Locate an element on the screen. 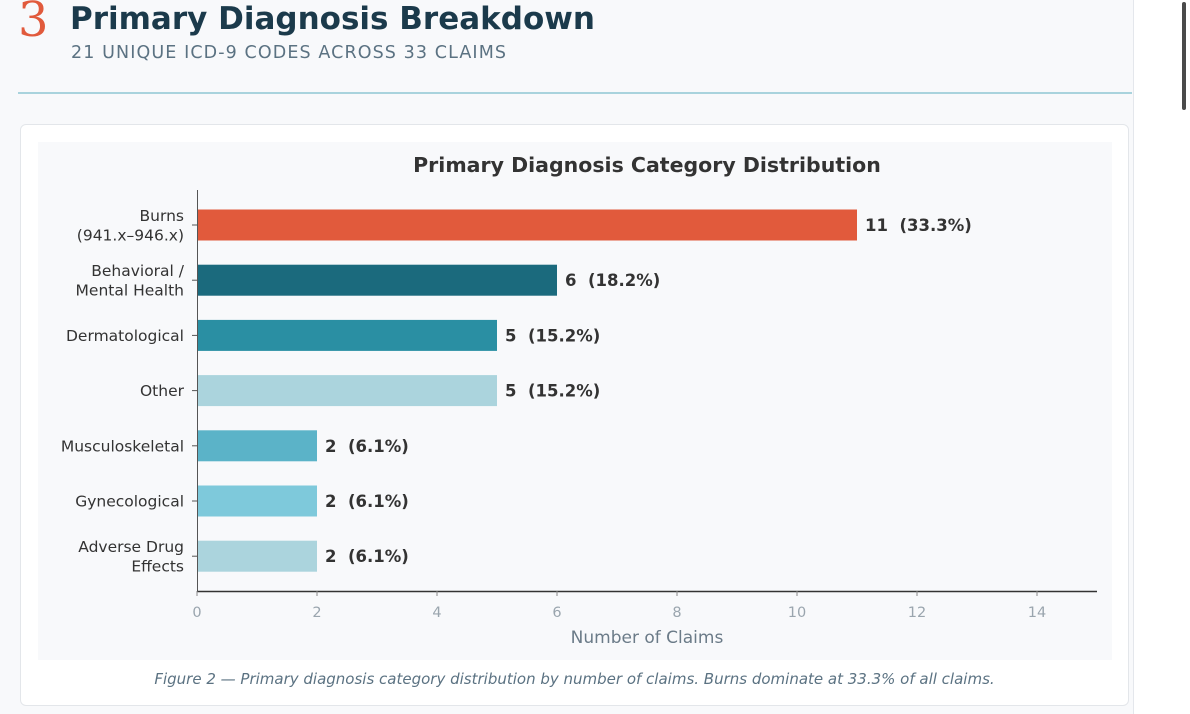  category-label: Musculoskeletal is located at coordinates (122, 446).